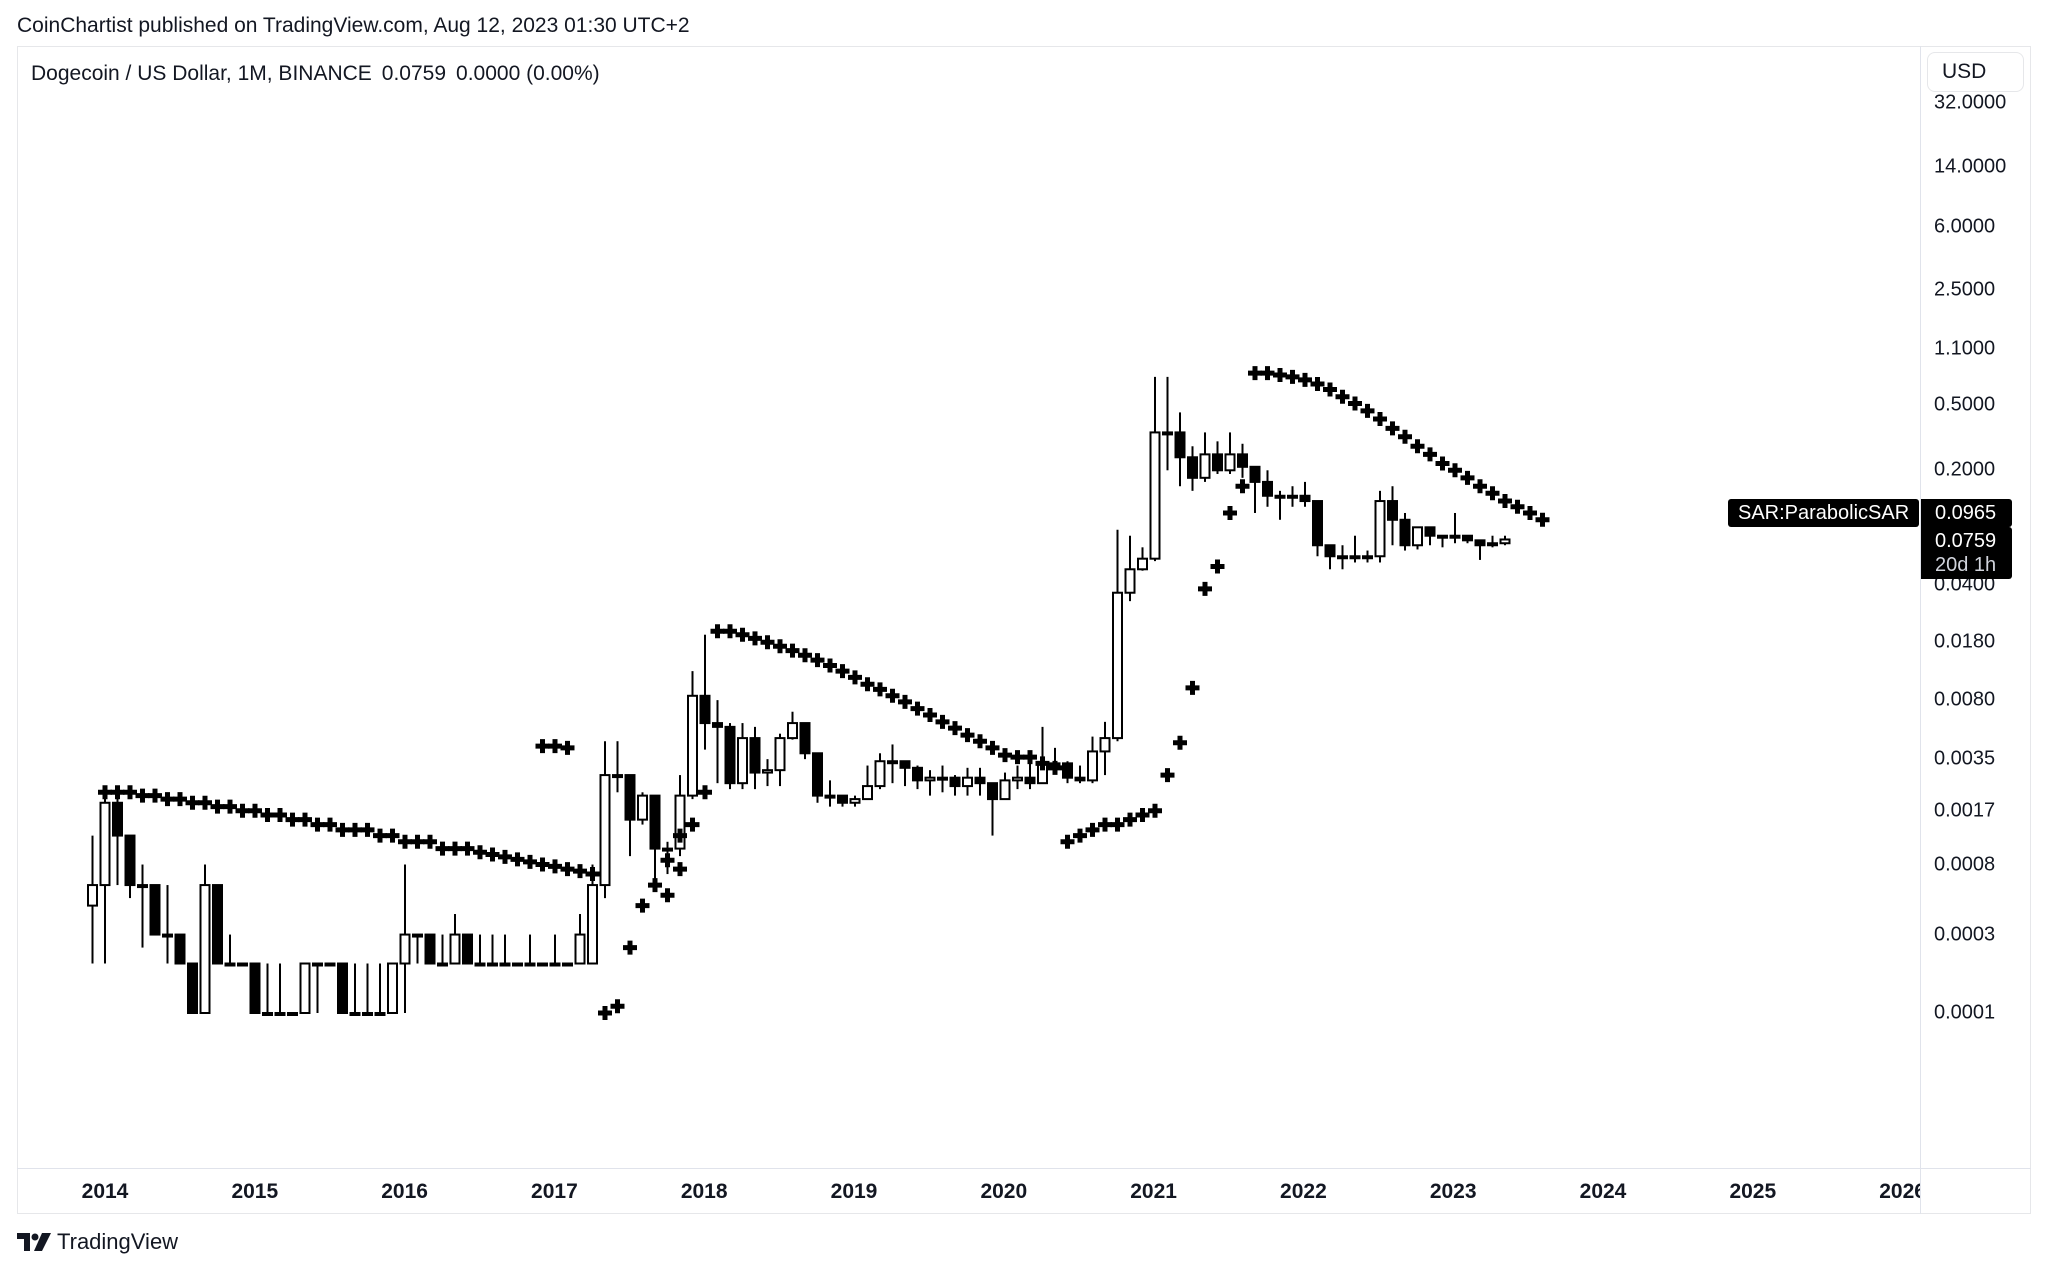 The image size is (2048, 1274). What do you see at coordinates (1975, 72) in the screenshot?
I see `currency-button: USD` at bounding box center [1975, 72].